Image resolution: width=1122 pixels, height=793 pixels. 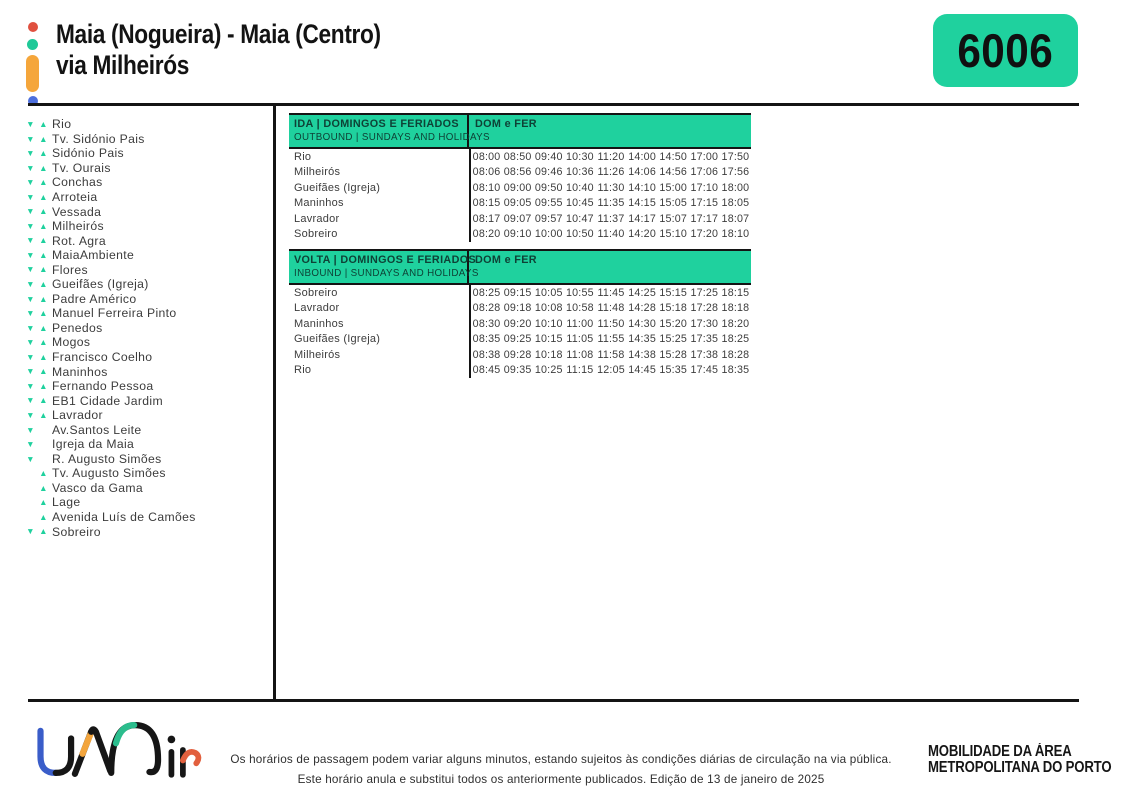 What do you see at coordinates (704, 203) in the screenshot?
I see `time-cell: 17:15` at bounding box center [704, 203].